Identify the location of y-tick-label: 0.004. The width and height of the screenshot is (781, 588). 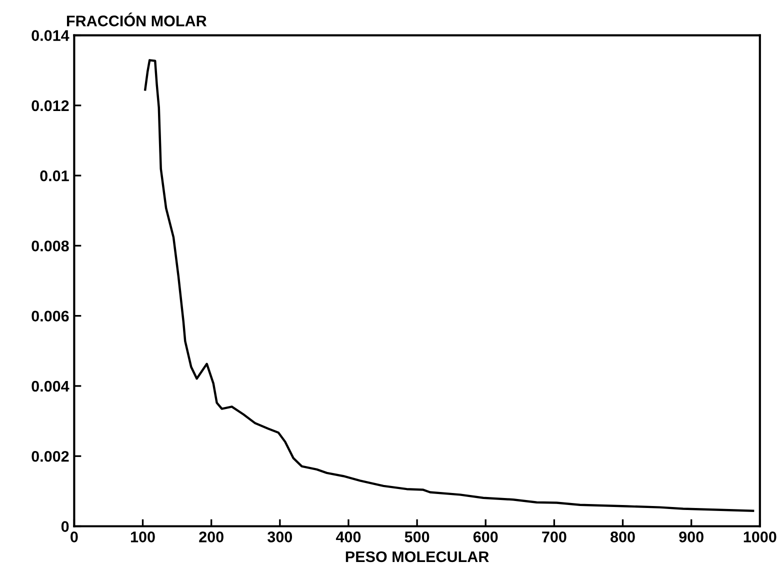
(51, 386).